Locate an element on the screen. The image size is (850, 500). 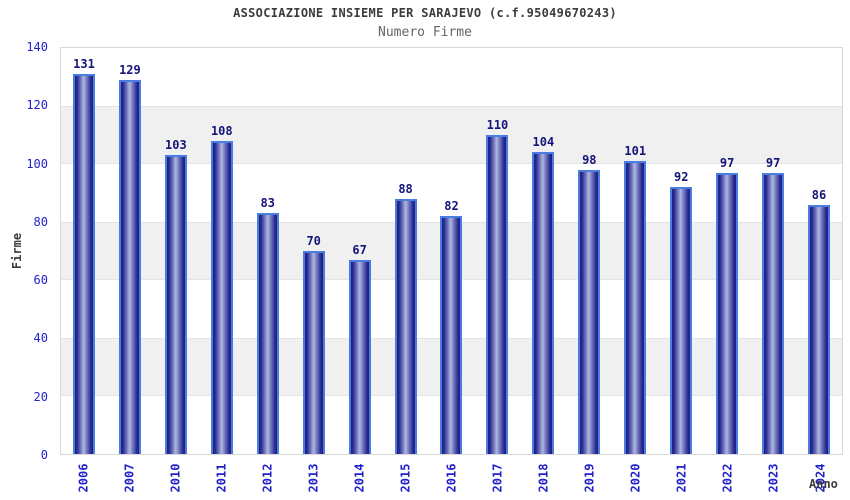
bar-slot: 83 is located at coordinates (268, 251).